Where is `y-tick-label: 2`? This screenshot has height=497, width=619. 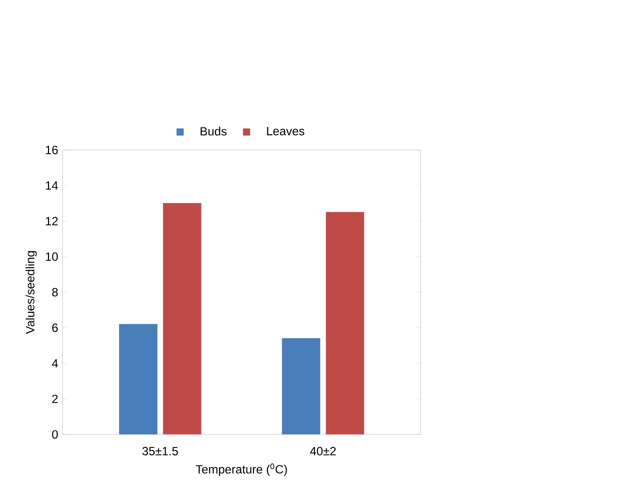
y-tick-label: 2 is located at coordinates (55, 399).